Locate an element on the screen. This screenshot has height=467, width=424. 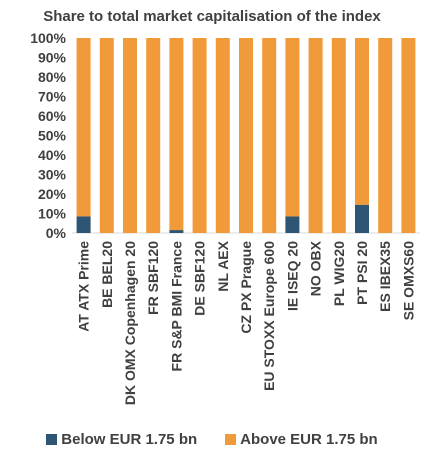
y-tick-label: 60% is located at coordinates (52, 116).